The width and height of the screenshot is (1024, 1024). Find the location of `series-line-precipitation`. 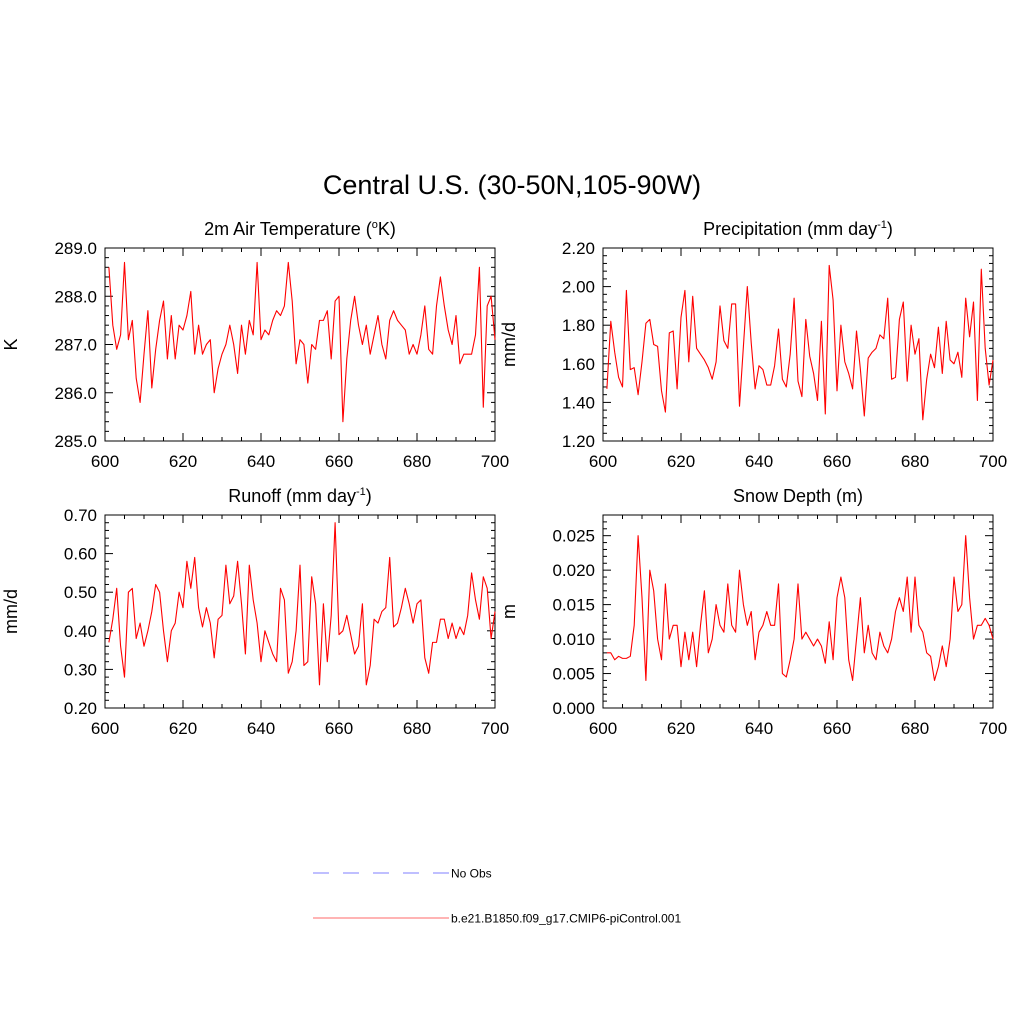

series-line-precipitation is located at coordinates (800, 342).